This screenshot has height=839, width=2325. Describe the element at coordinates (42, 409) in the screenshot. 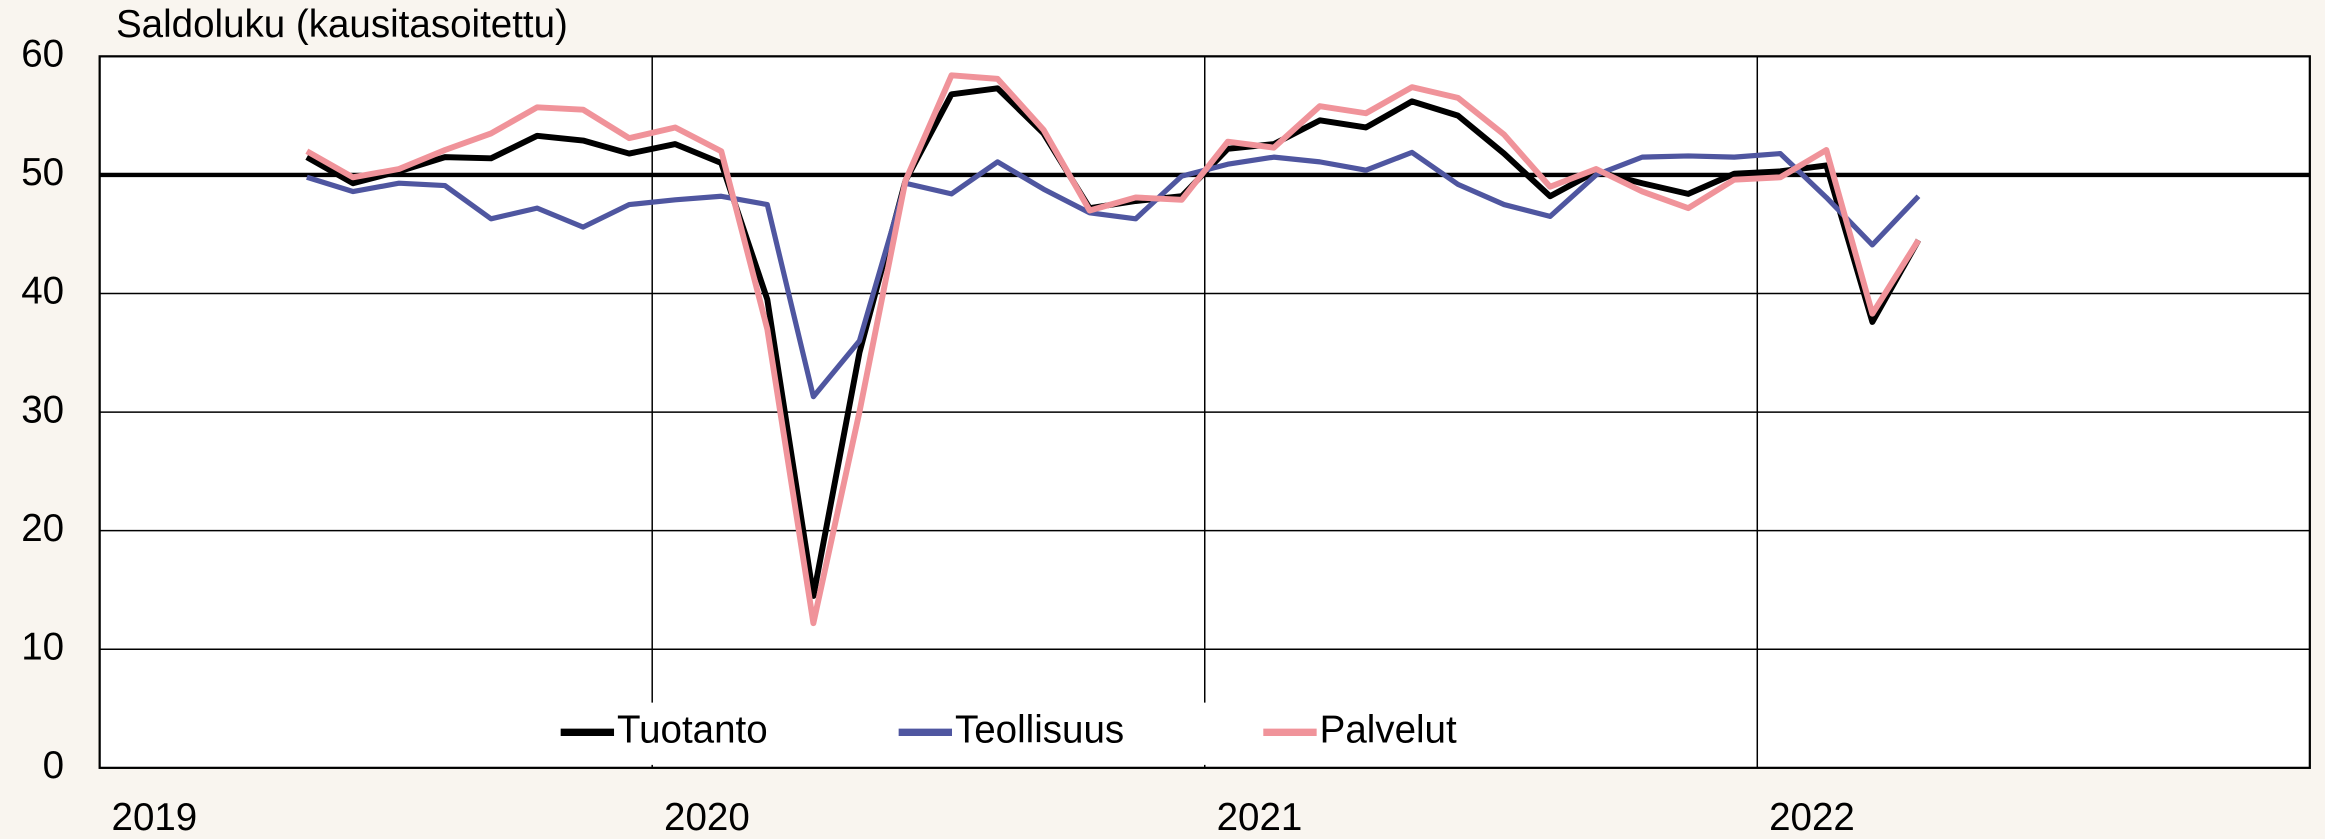

I see `y-tick-label: 30` at that location.